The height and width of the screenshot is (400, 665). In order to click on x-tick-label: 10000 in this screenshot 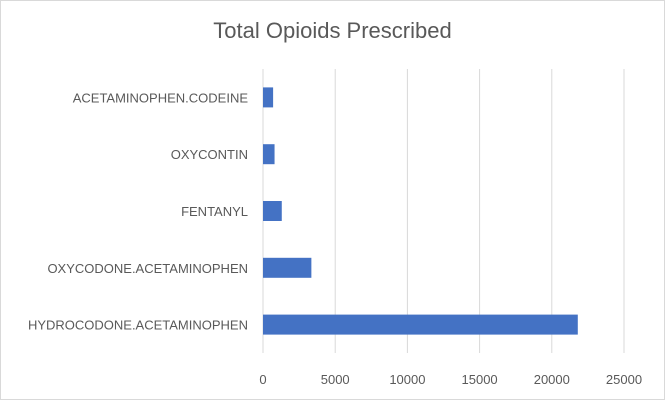, I will do `click(407, 379)`.